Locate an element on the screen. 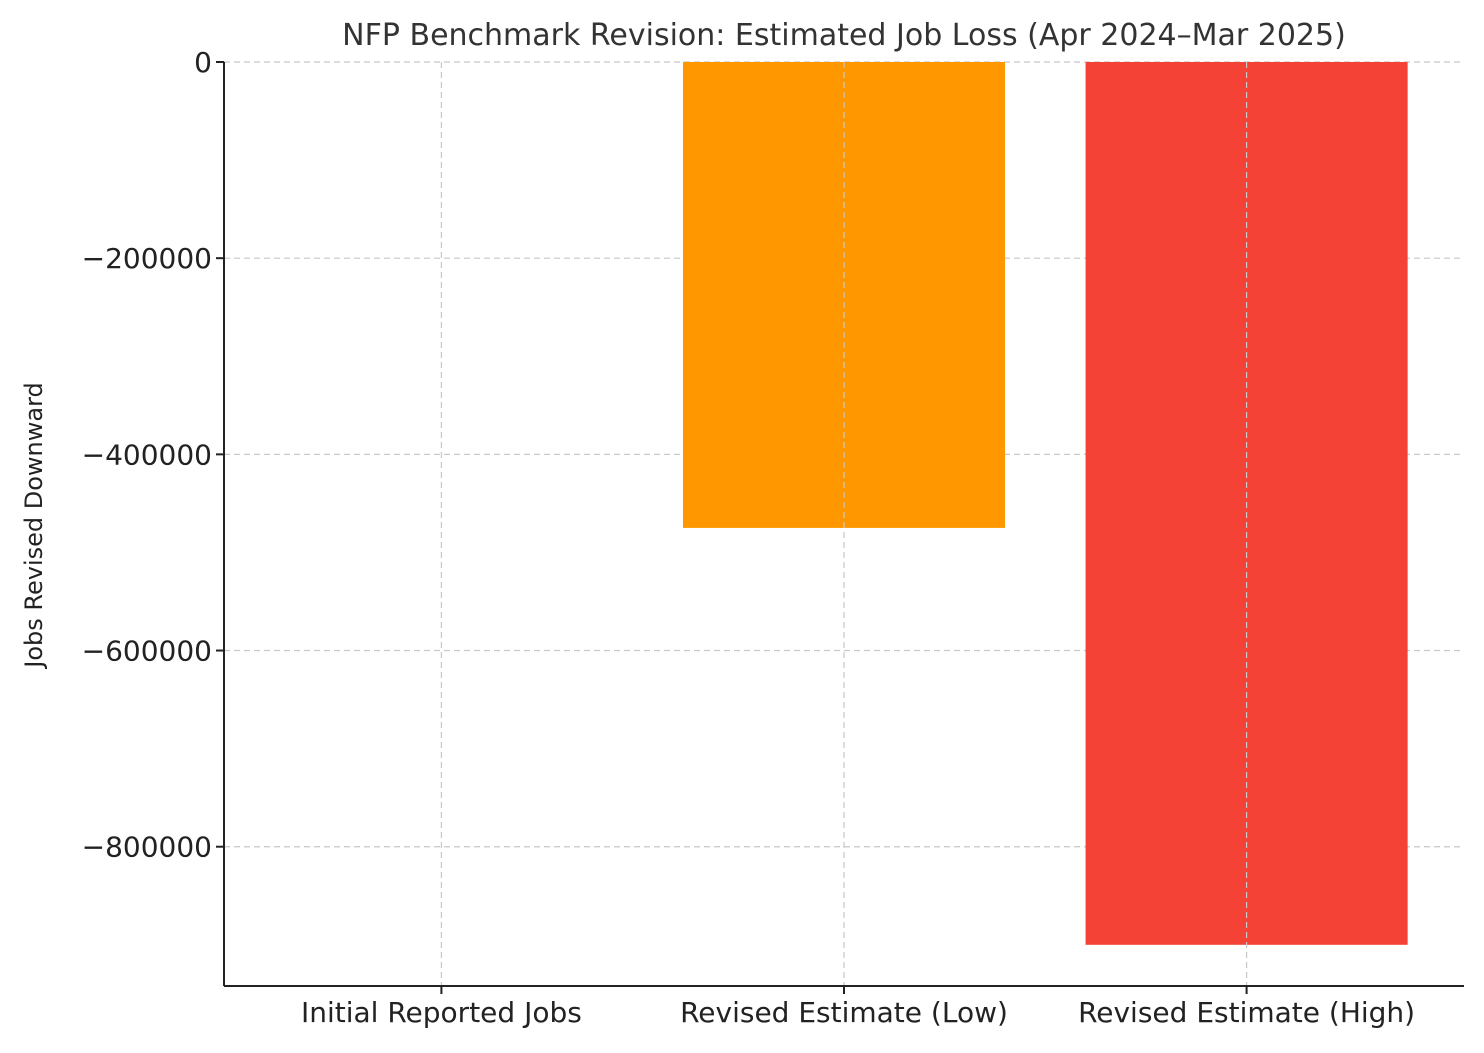 The width and height of the screenshot is (1484, 1053). x-tick-label: Revised Estimate (Low) is located at coordinates (844, 1012).